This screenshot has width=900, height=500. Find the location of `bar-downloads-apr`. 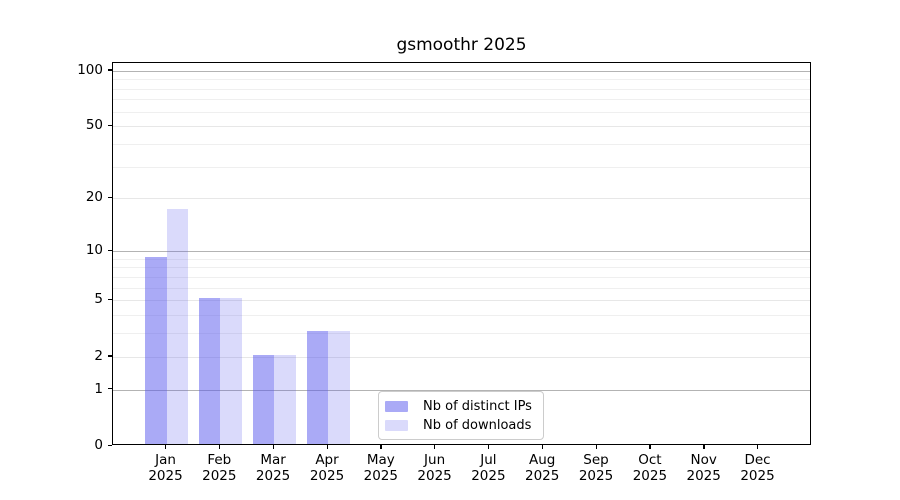

bar-downloads-apr is located at coordinates (339, 387).